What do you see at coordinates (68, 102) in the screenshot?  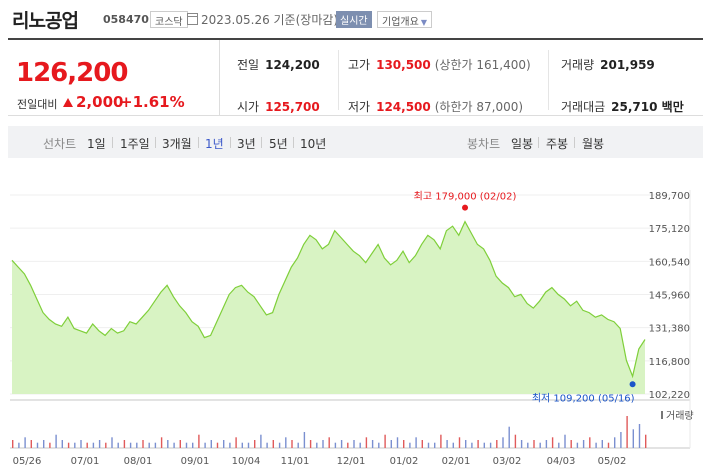 I see `up-triangle-icon` at bounding box center [68, 102].